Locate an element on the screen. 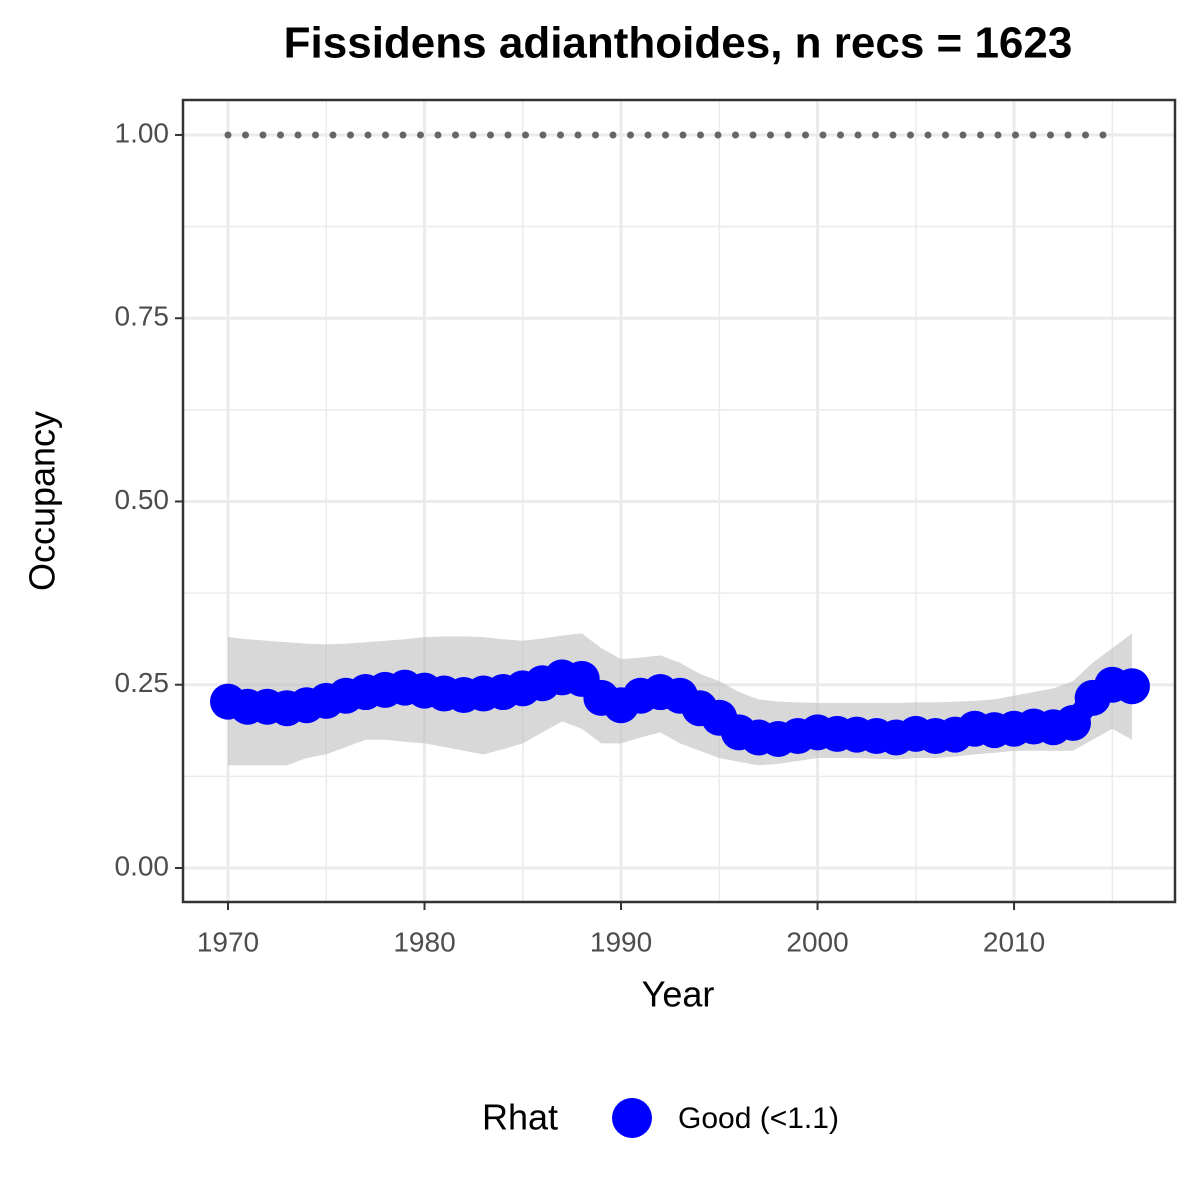  chart-title: Fissidens adianthoides, n recs = 1623 is located at coordinates (678, 43).